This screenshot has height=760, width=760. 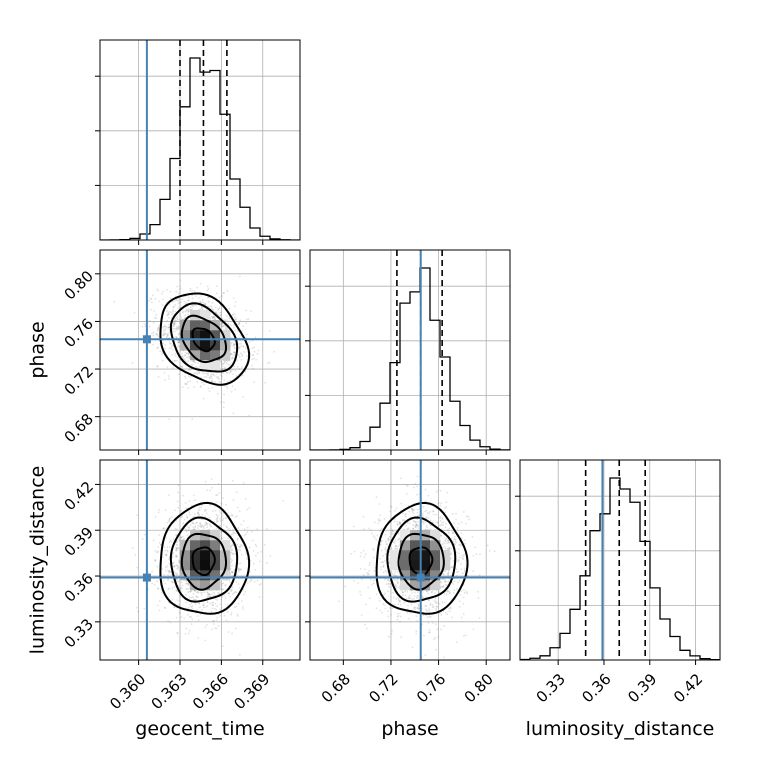 What do you see at coordinates (410, 358) in the screenshot?
I see `histogram-phase` at bounding box center [410, 358].